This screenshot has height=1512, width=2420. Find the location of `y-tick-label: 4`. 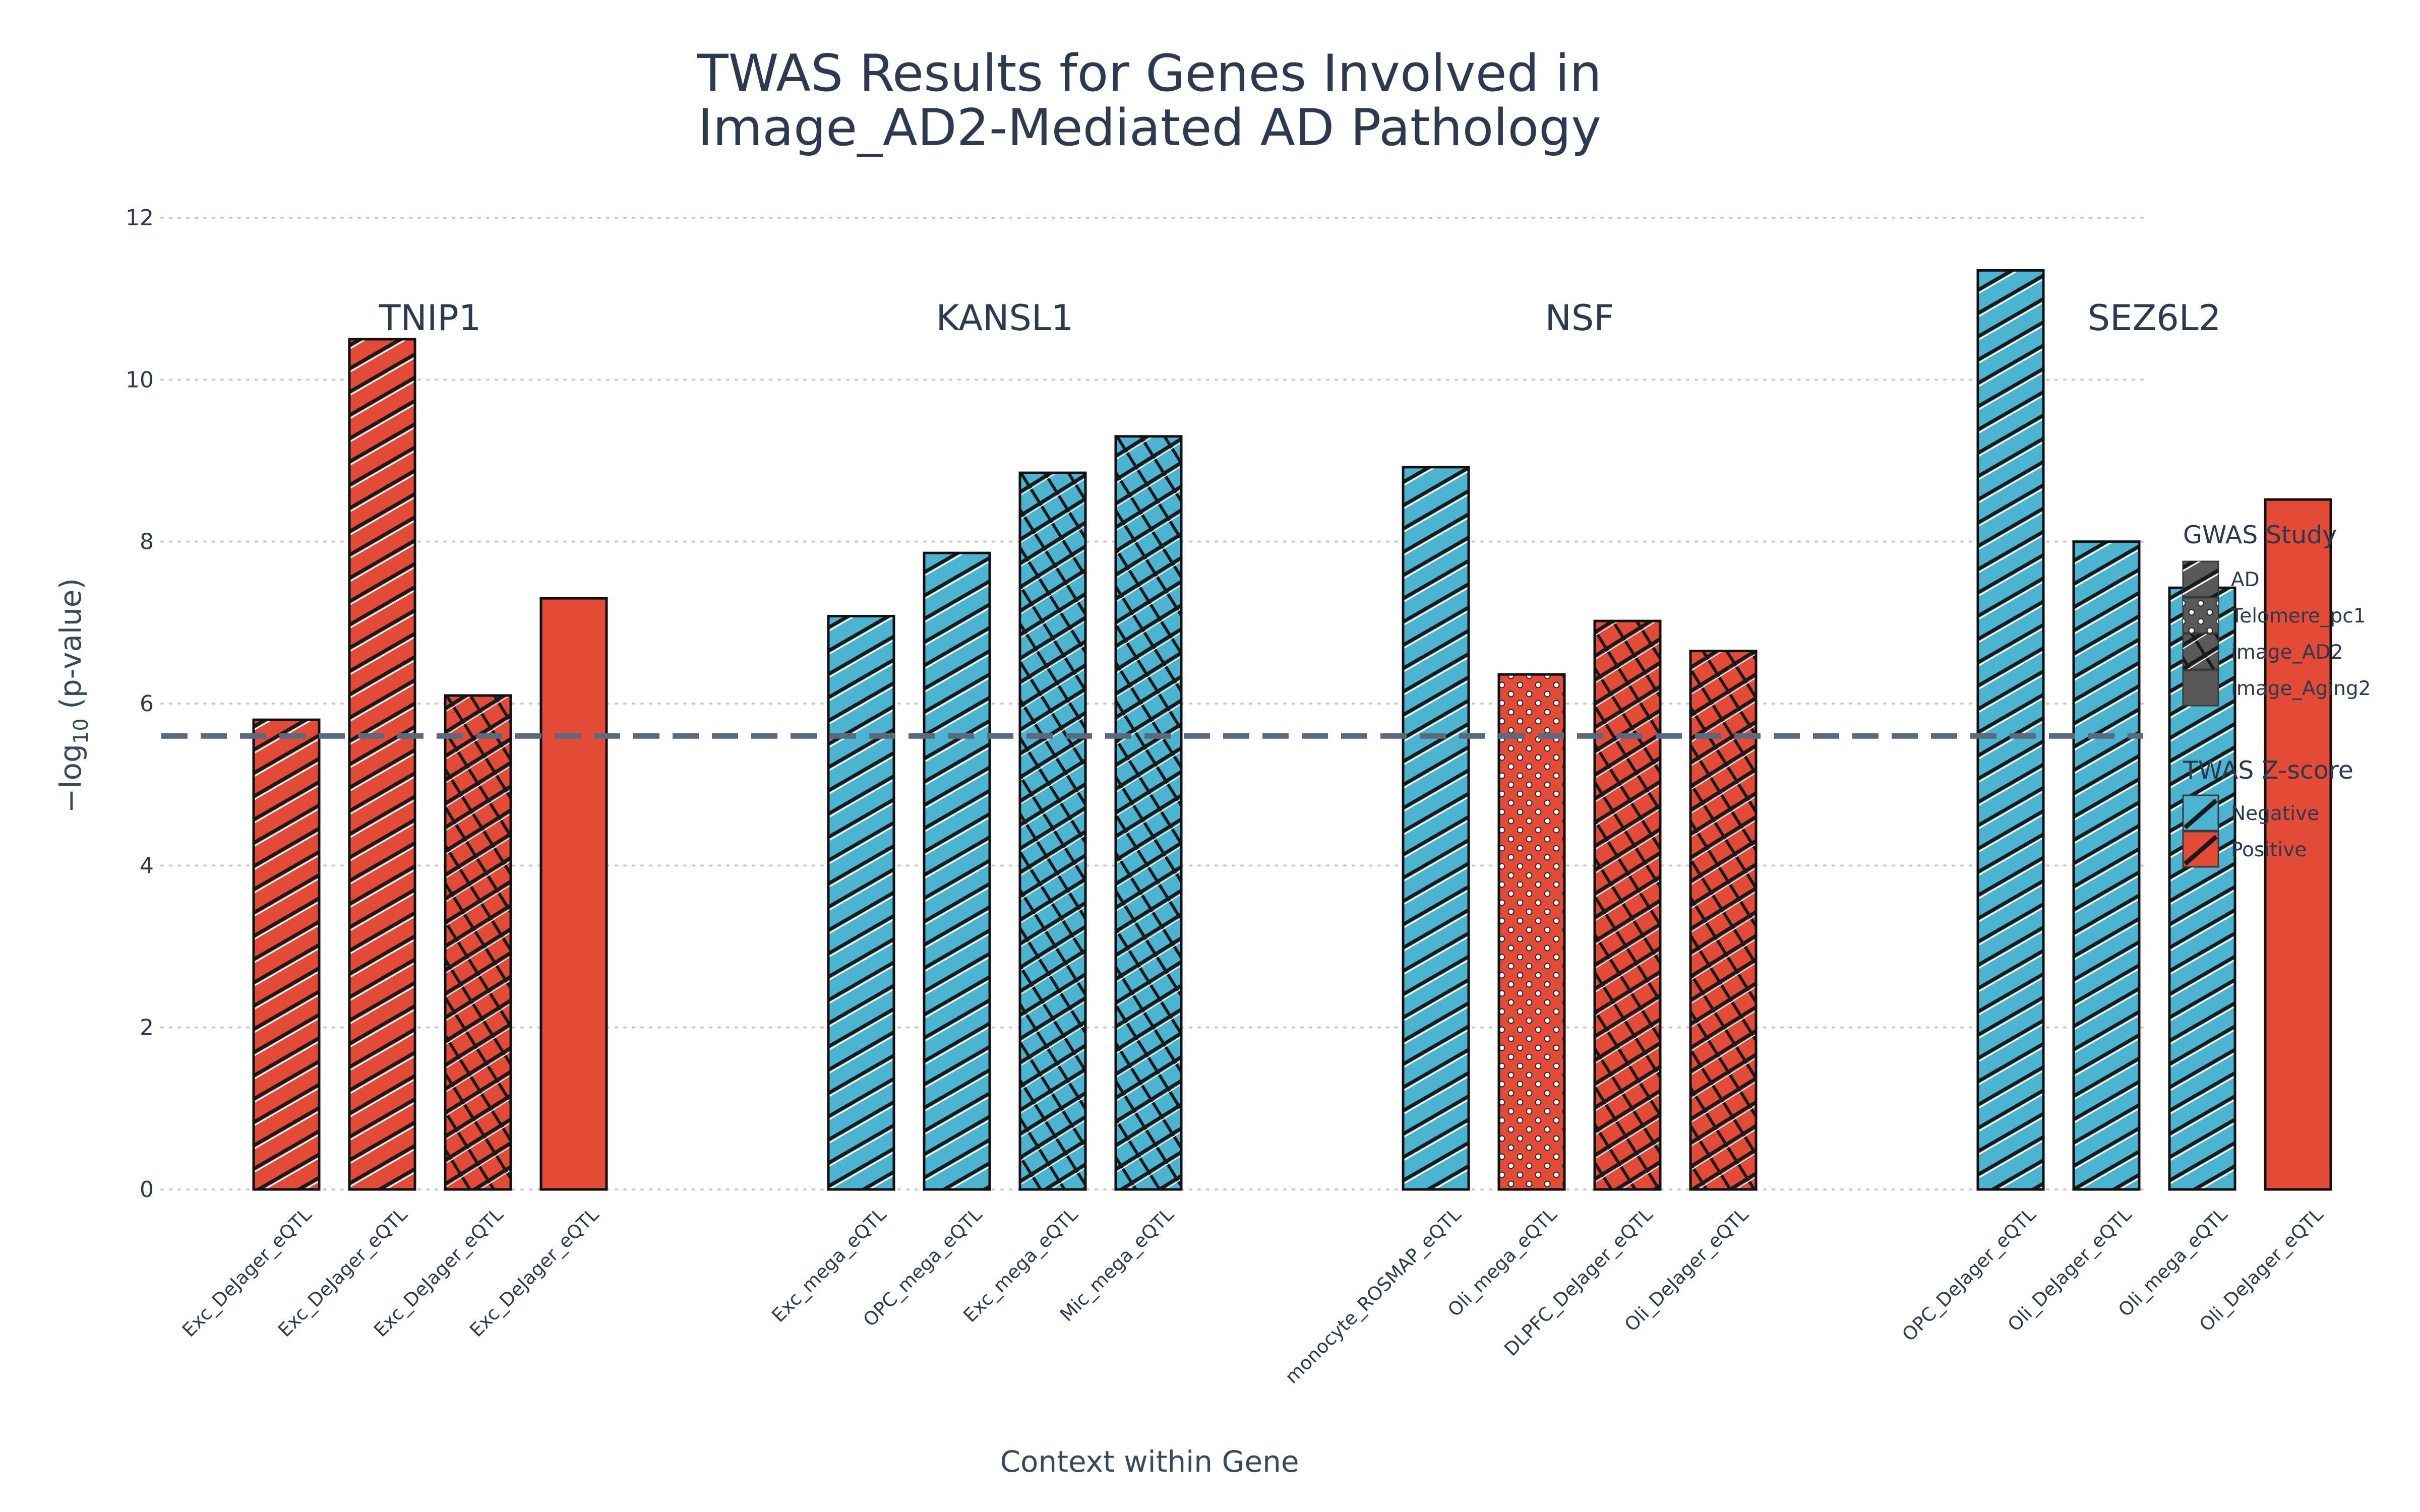

y-tick-label: 4 is located at coordinates (147, 865).